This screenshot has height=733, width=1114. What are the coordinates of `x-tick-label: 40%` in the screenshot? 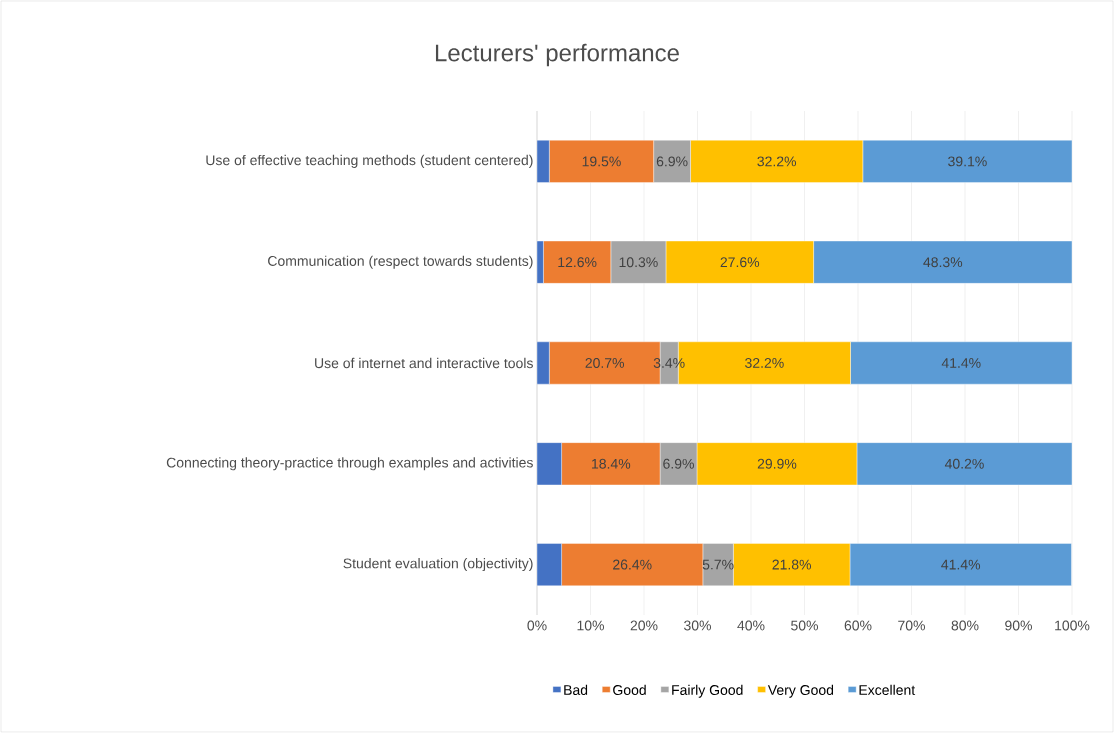 It's located at (751, 625).